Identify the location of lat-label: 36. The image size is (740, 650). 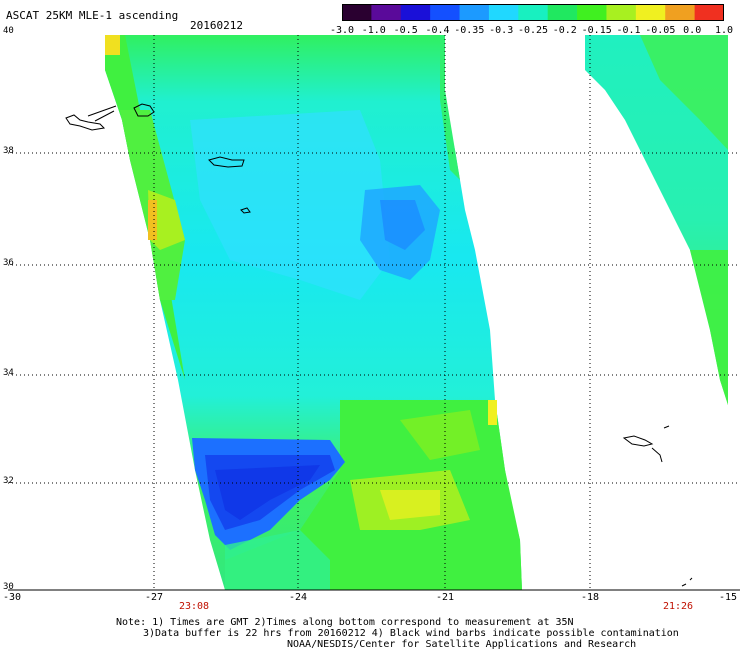
(8, 263).